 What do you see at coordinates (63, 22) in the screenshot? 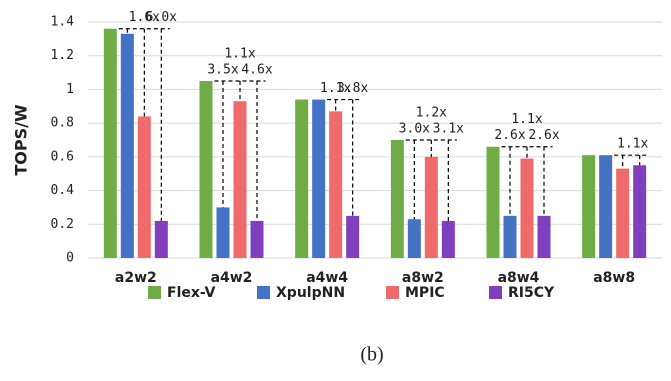
I see `y-tick-label: 1.4` at bounding box center [63, 22].